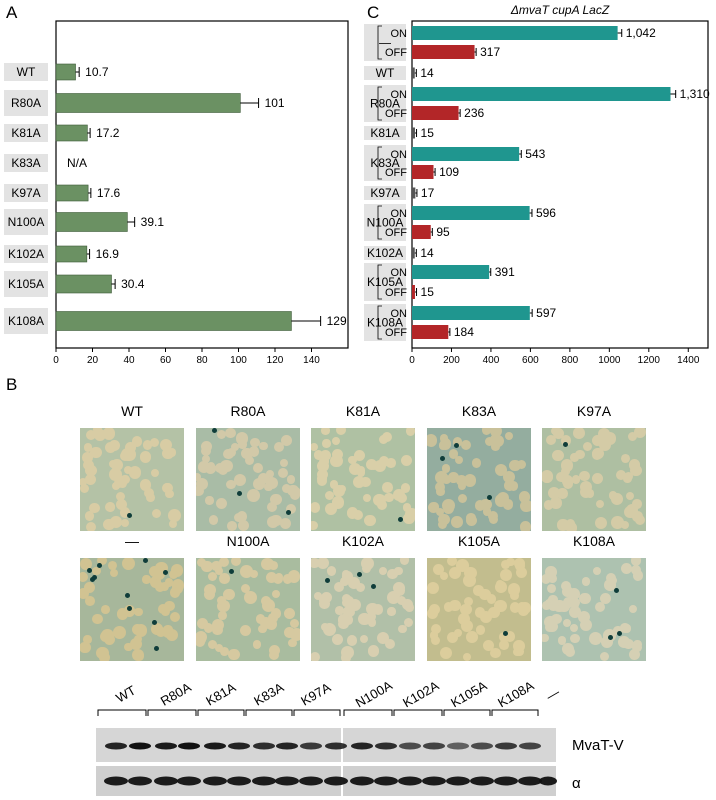  I want to click on state-label: OFF, so click(396, 233).